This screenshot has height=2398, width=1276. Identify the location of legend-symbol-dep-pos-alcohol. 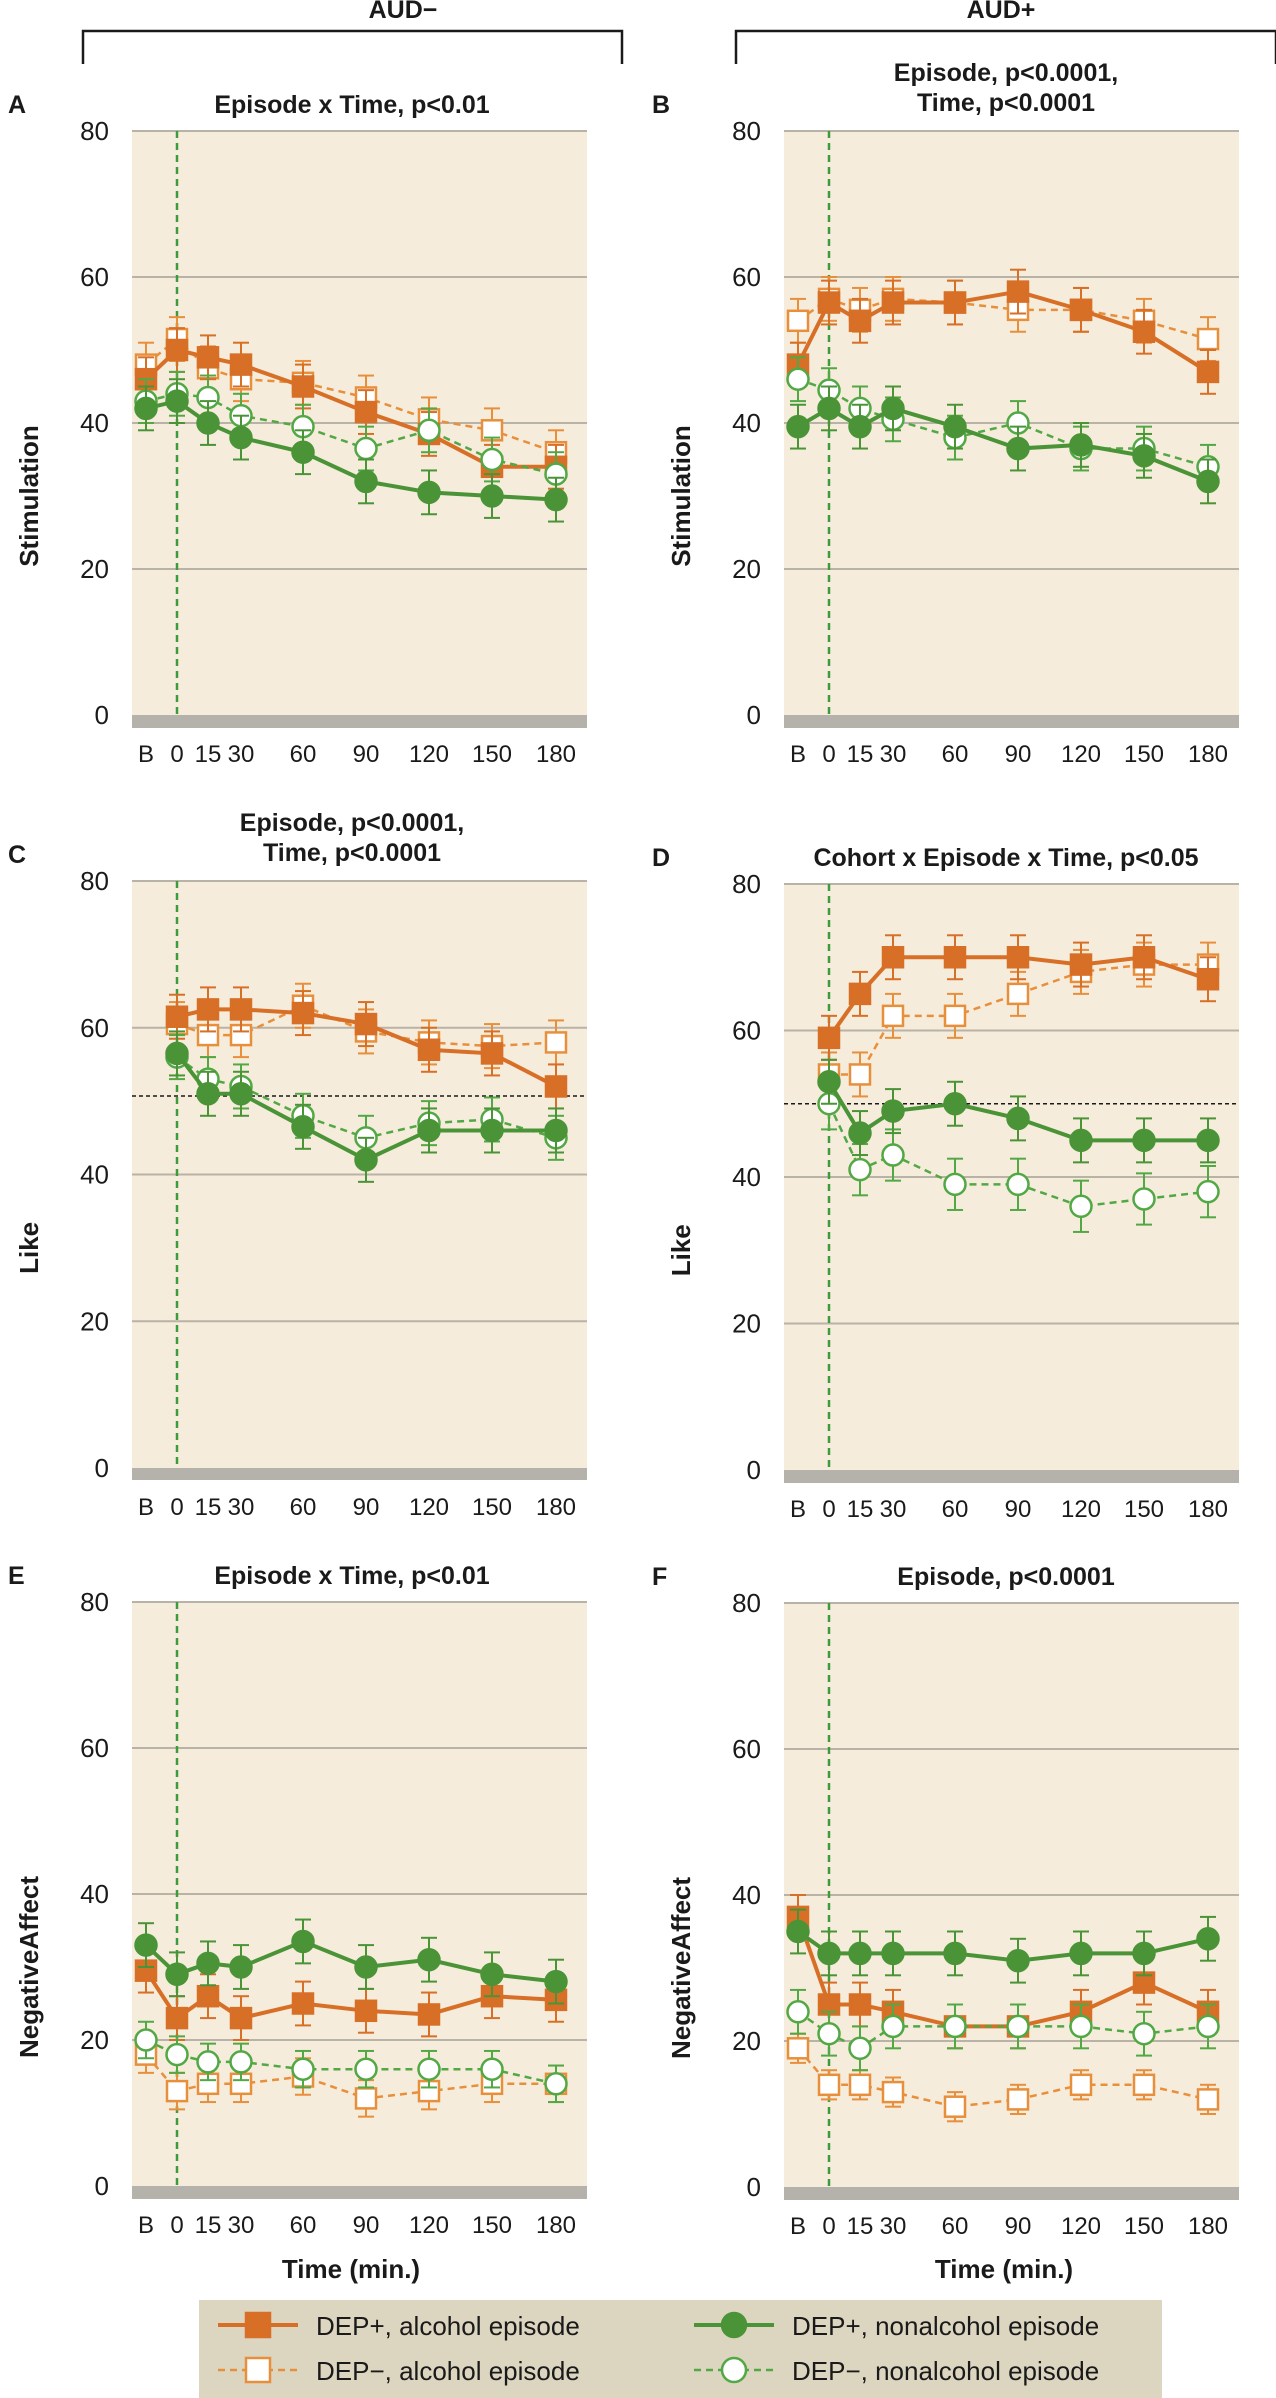
(258, 2325).